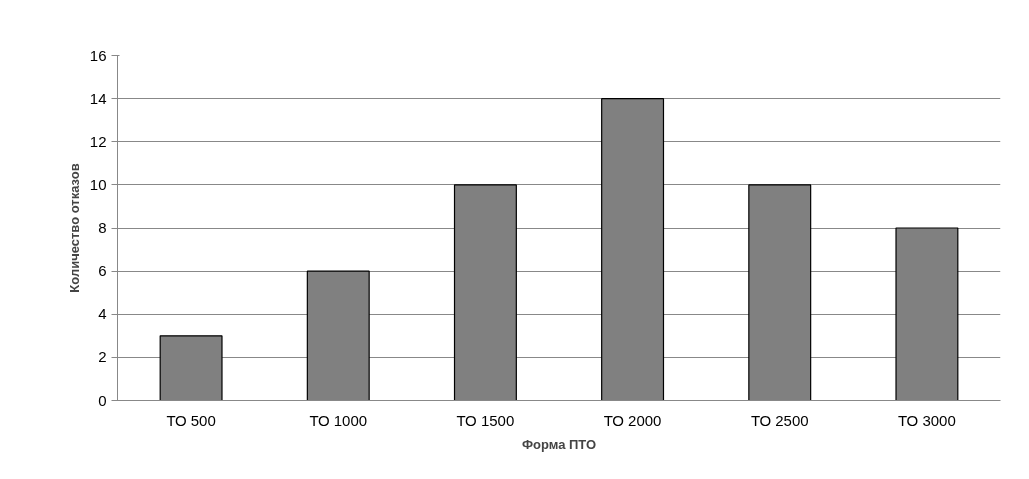  Describe the element at coordinates (485, 420) in the screenshot. I see `x-tick-label: ТО 1500` at that location.